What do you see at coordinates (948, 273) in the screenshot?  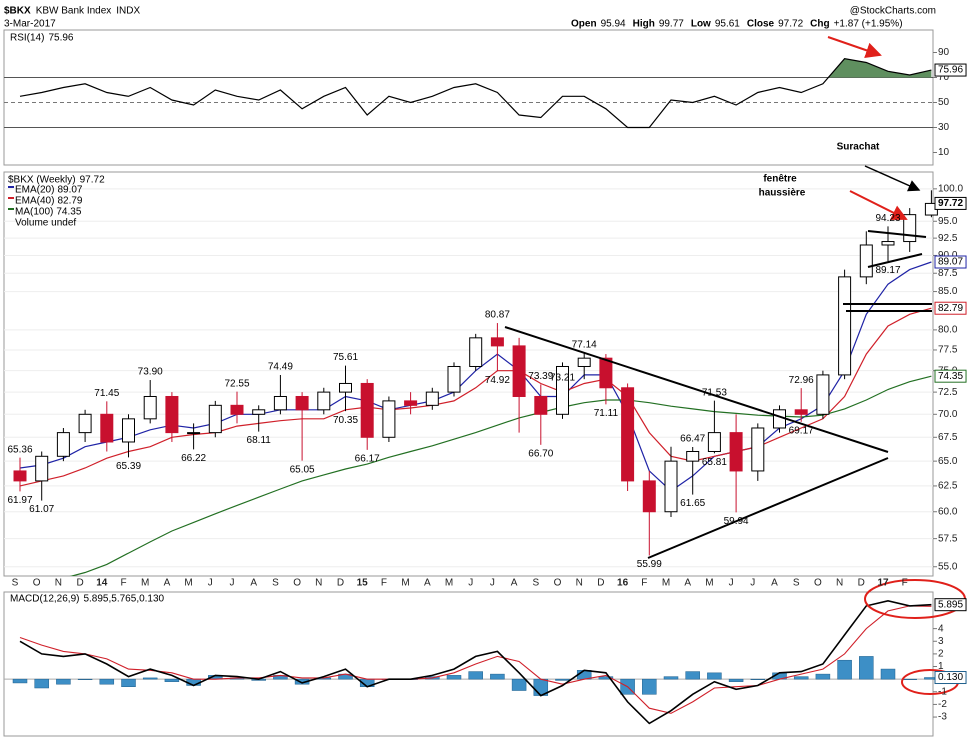 I see `y-tick-label: 87.5` at bounding box center [948, 273].